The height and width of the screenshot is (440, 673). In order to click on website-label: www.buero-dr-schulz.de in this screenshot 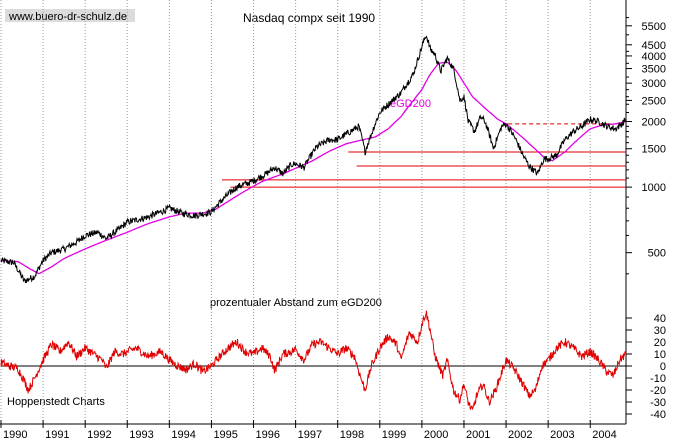, I will do `click(67, 17)`.